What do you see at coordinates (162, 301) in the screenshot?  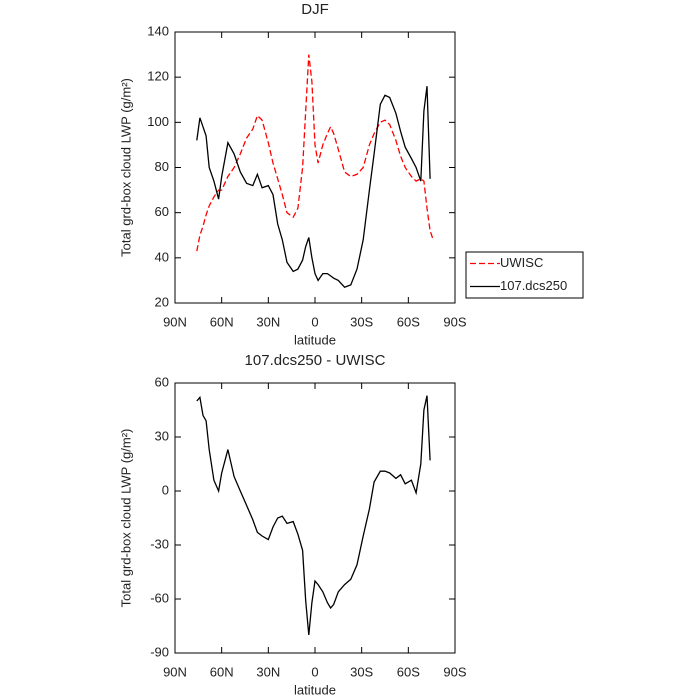 I see `y-tick-label: 20` at bounding box center [162, 301].